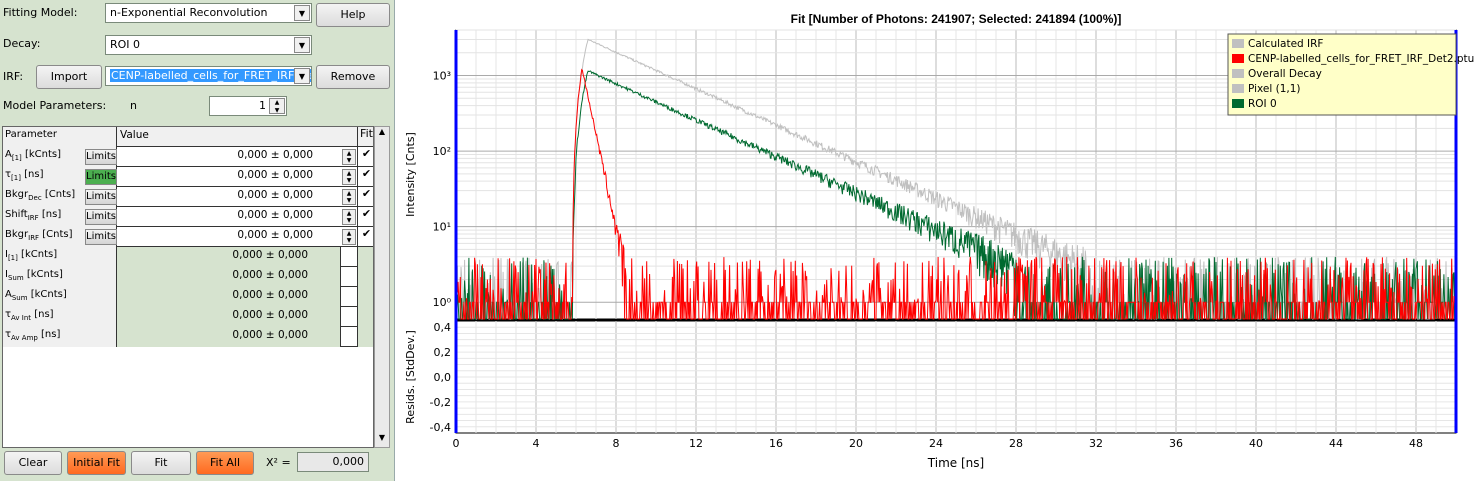  I want to click on clear-button: Clear, so click(33, 463).